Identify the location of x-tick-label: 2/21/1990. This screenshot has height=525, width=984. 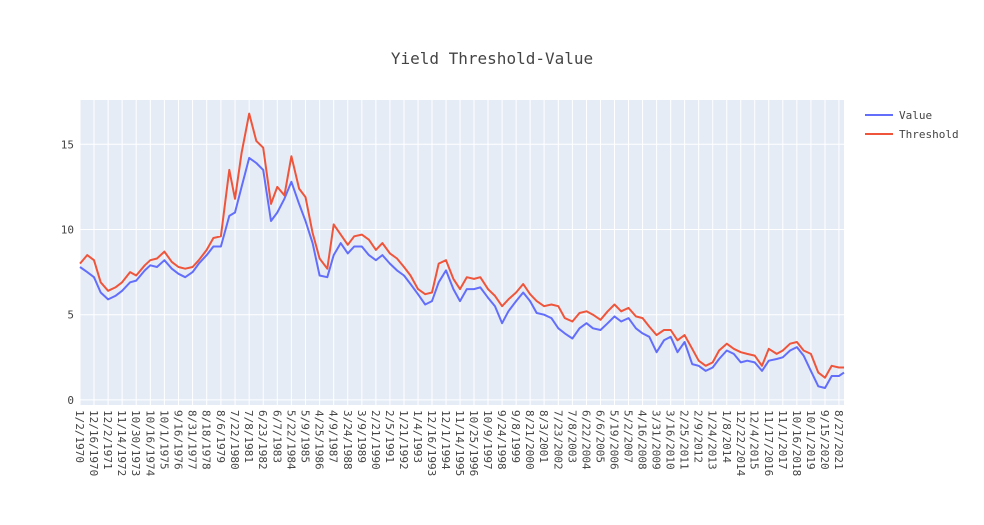
(375, 440).